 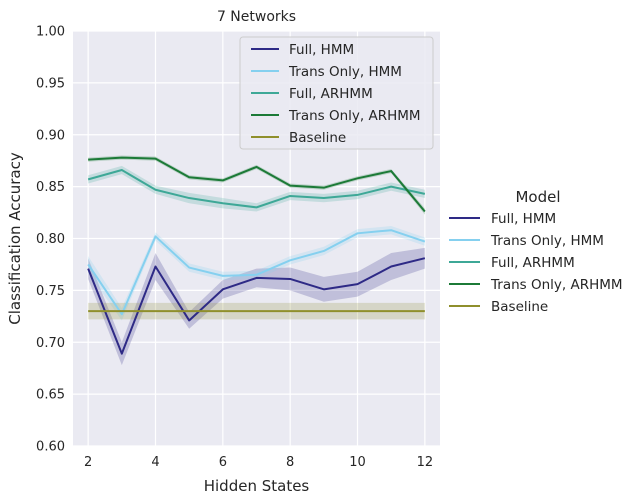 I want to click on y-tick-label: 0.85, so click(x=50, y=187).